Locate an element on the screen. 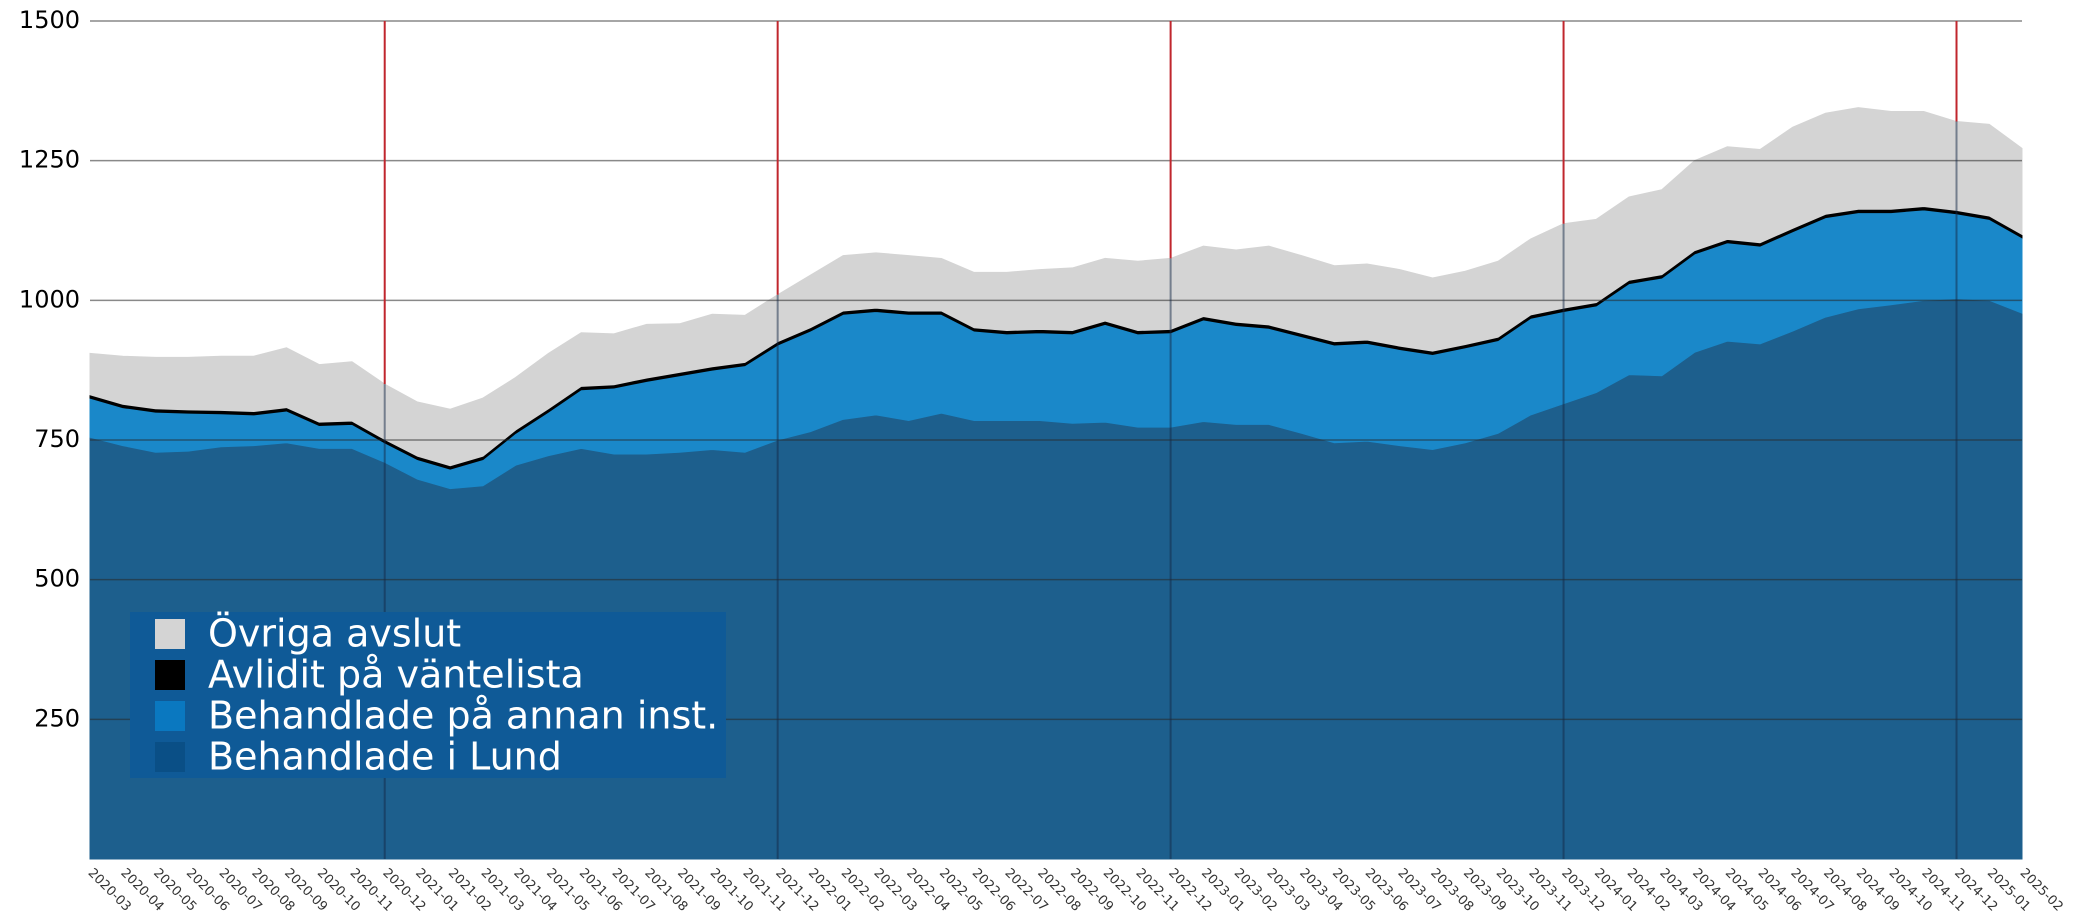 The image size is (2085, 919). legend-label: Avlidit på väntelista is located at coordinates (396, 675).